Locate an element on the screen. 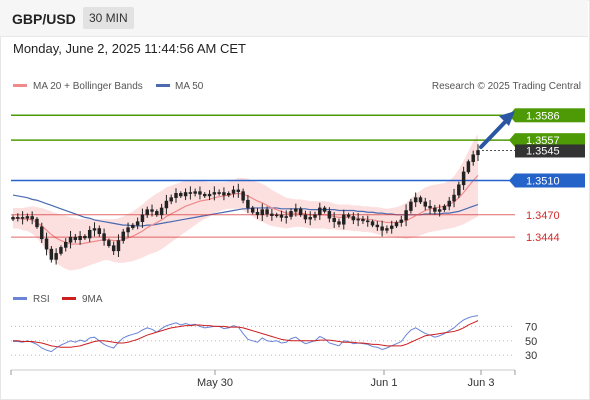 Image resolution: width=590 pixels, height=400 pixels. rsi-ma-legend-label: 9MA is located at coordinates (92, 299).